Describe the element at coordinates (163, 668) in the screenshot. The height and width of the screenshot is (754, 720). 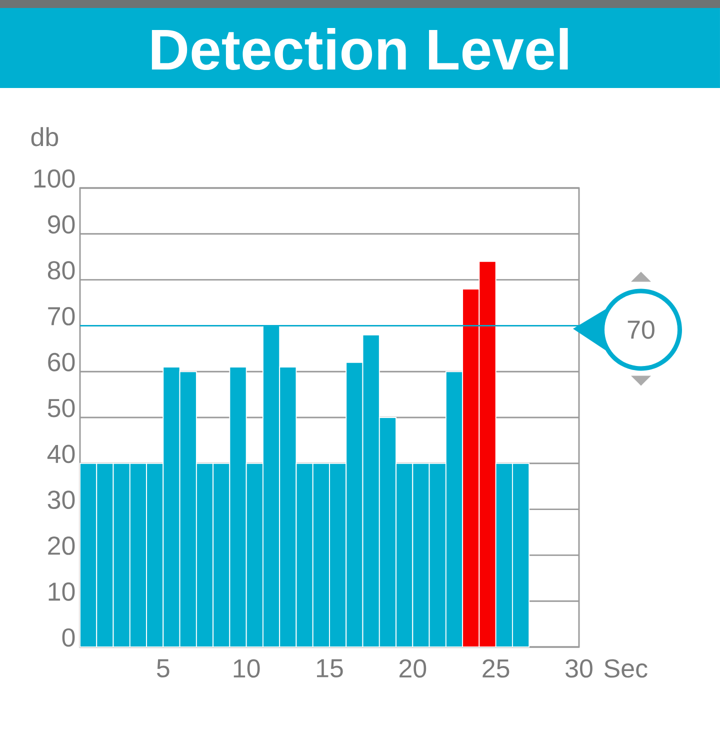
I see `x-tick-label: 5` at that location.